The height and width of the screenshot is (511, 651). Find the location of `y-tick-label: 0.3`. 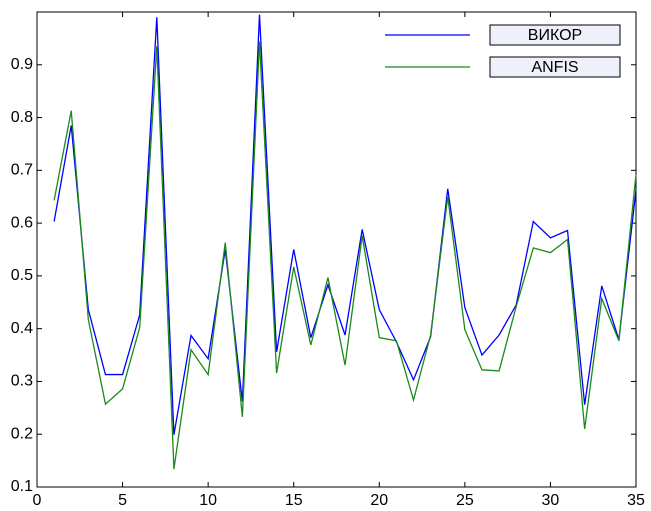

y-tick-label: 0.3 is located at coordinates (22, 381).